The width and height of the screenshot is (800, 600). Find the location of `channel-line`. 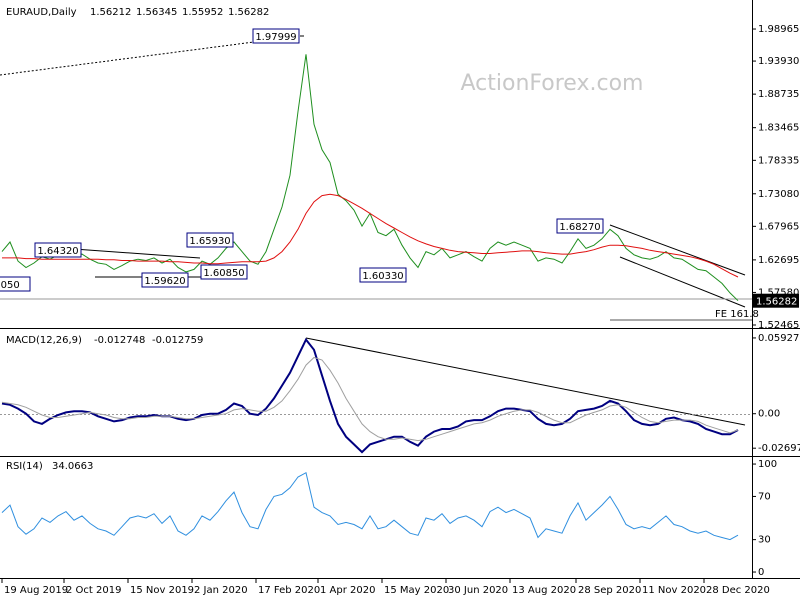

channel-line is located at coordinates (677, 250).